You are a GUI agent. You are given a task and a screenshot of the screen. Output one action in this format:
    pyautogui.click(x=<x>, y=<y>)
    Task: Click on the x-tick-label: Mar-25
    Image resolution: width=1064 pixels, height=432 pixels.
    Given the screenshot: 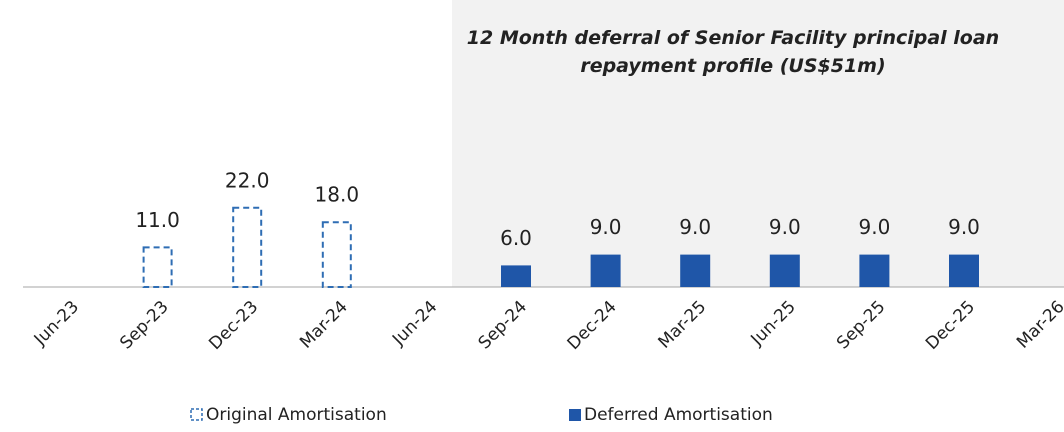 What is the action you would take?
    pyautogui.click(x=683, y=325)
    